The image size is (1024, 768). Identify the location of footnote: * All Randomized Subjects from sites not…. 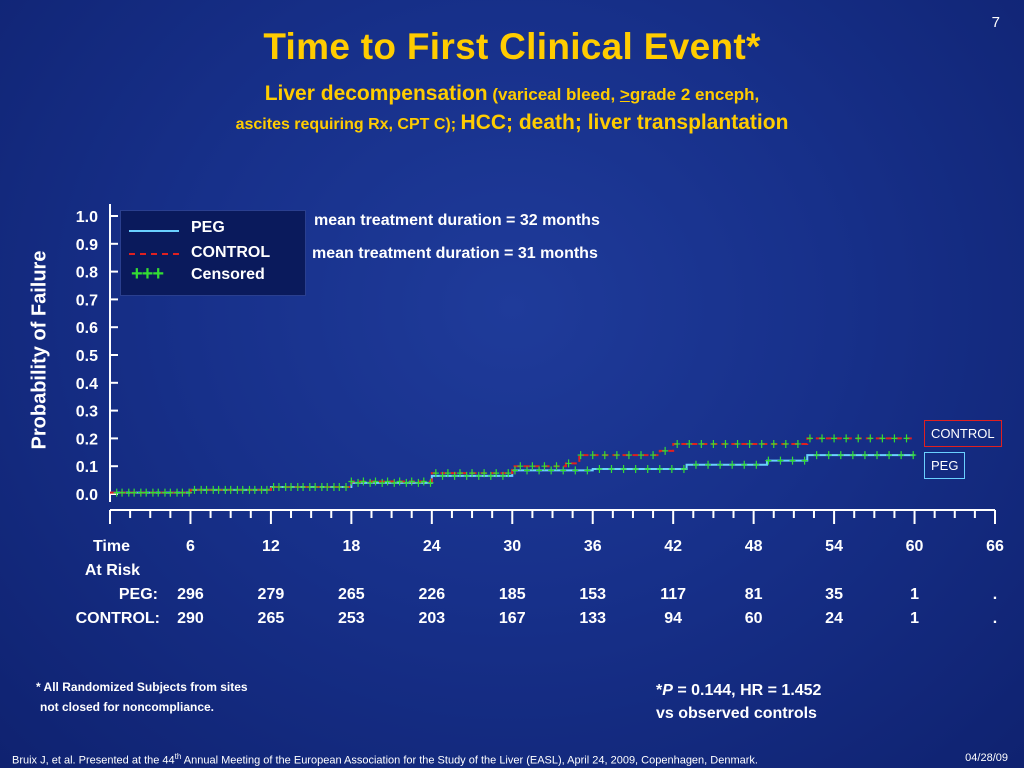
(142, 697).